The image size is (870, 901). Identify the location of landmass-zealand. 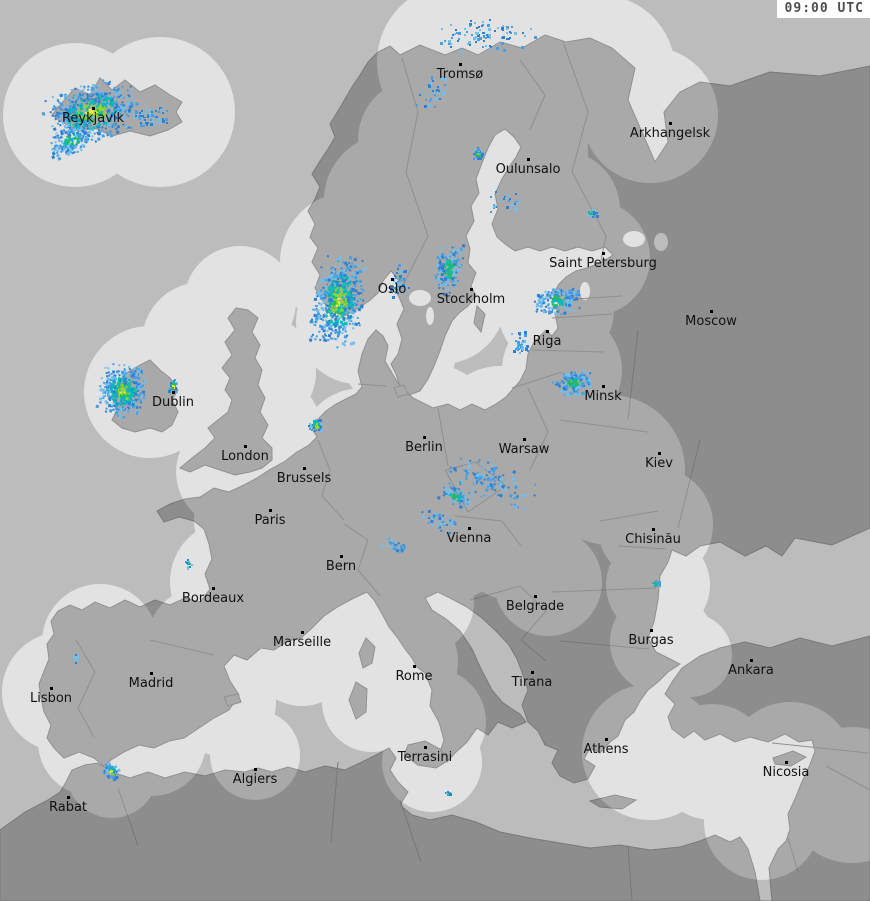
(401, 391).